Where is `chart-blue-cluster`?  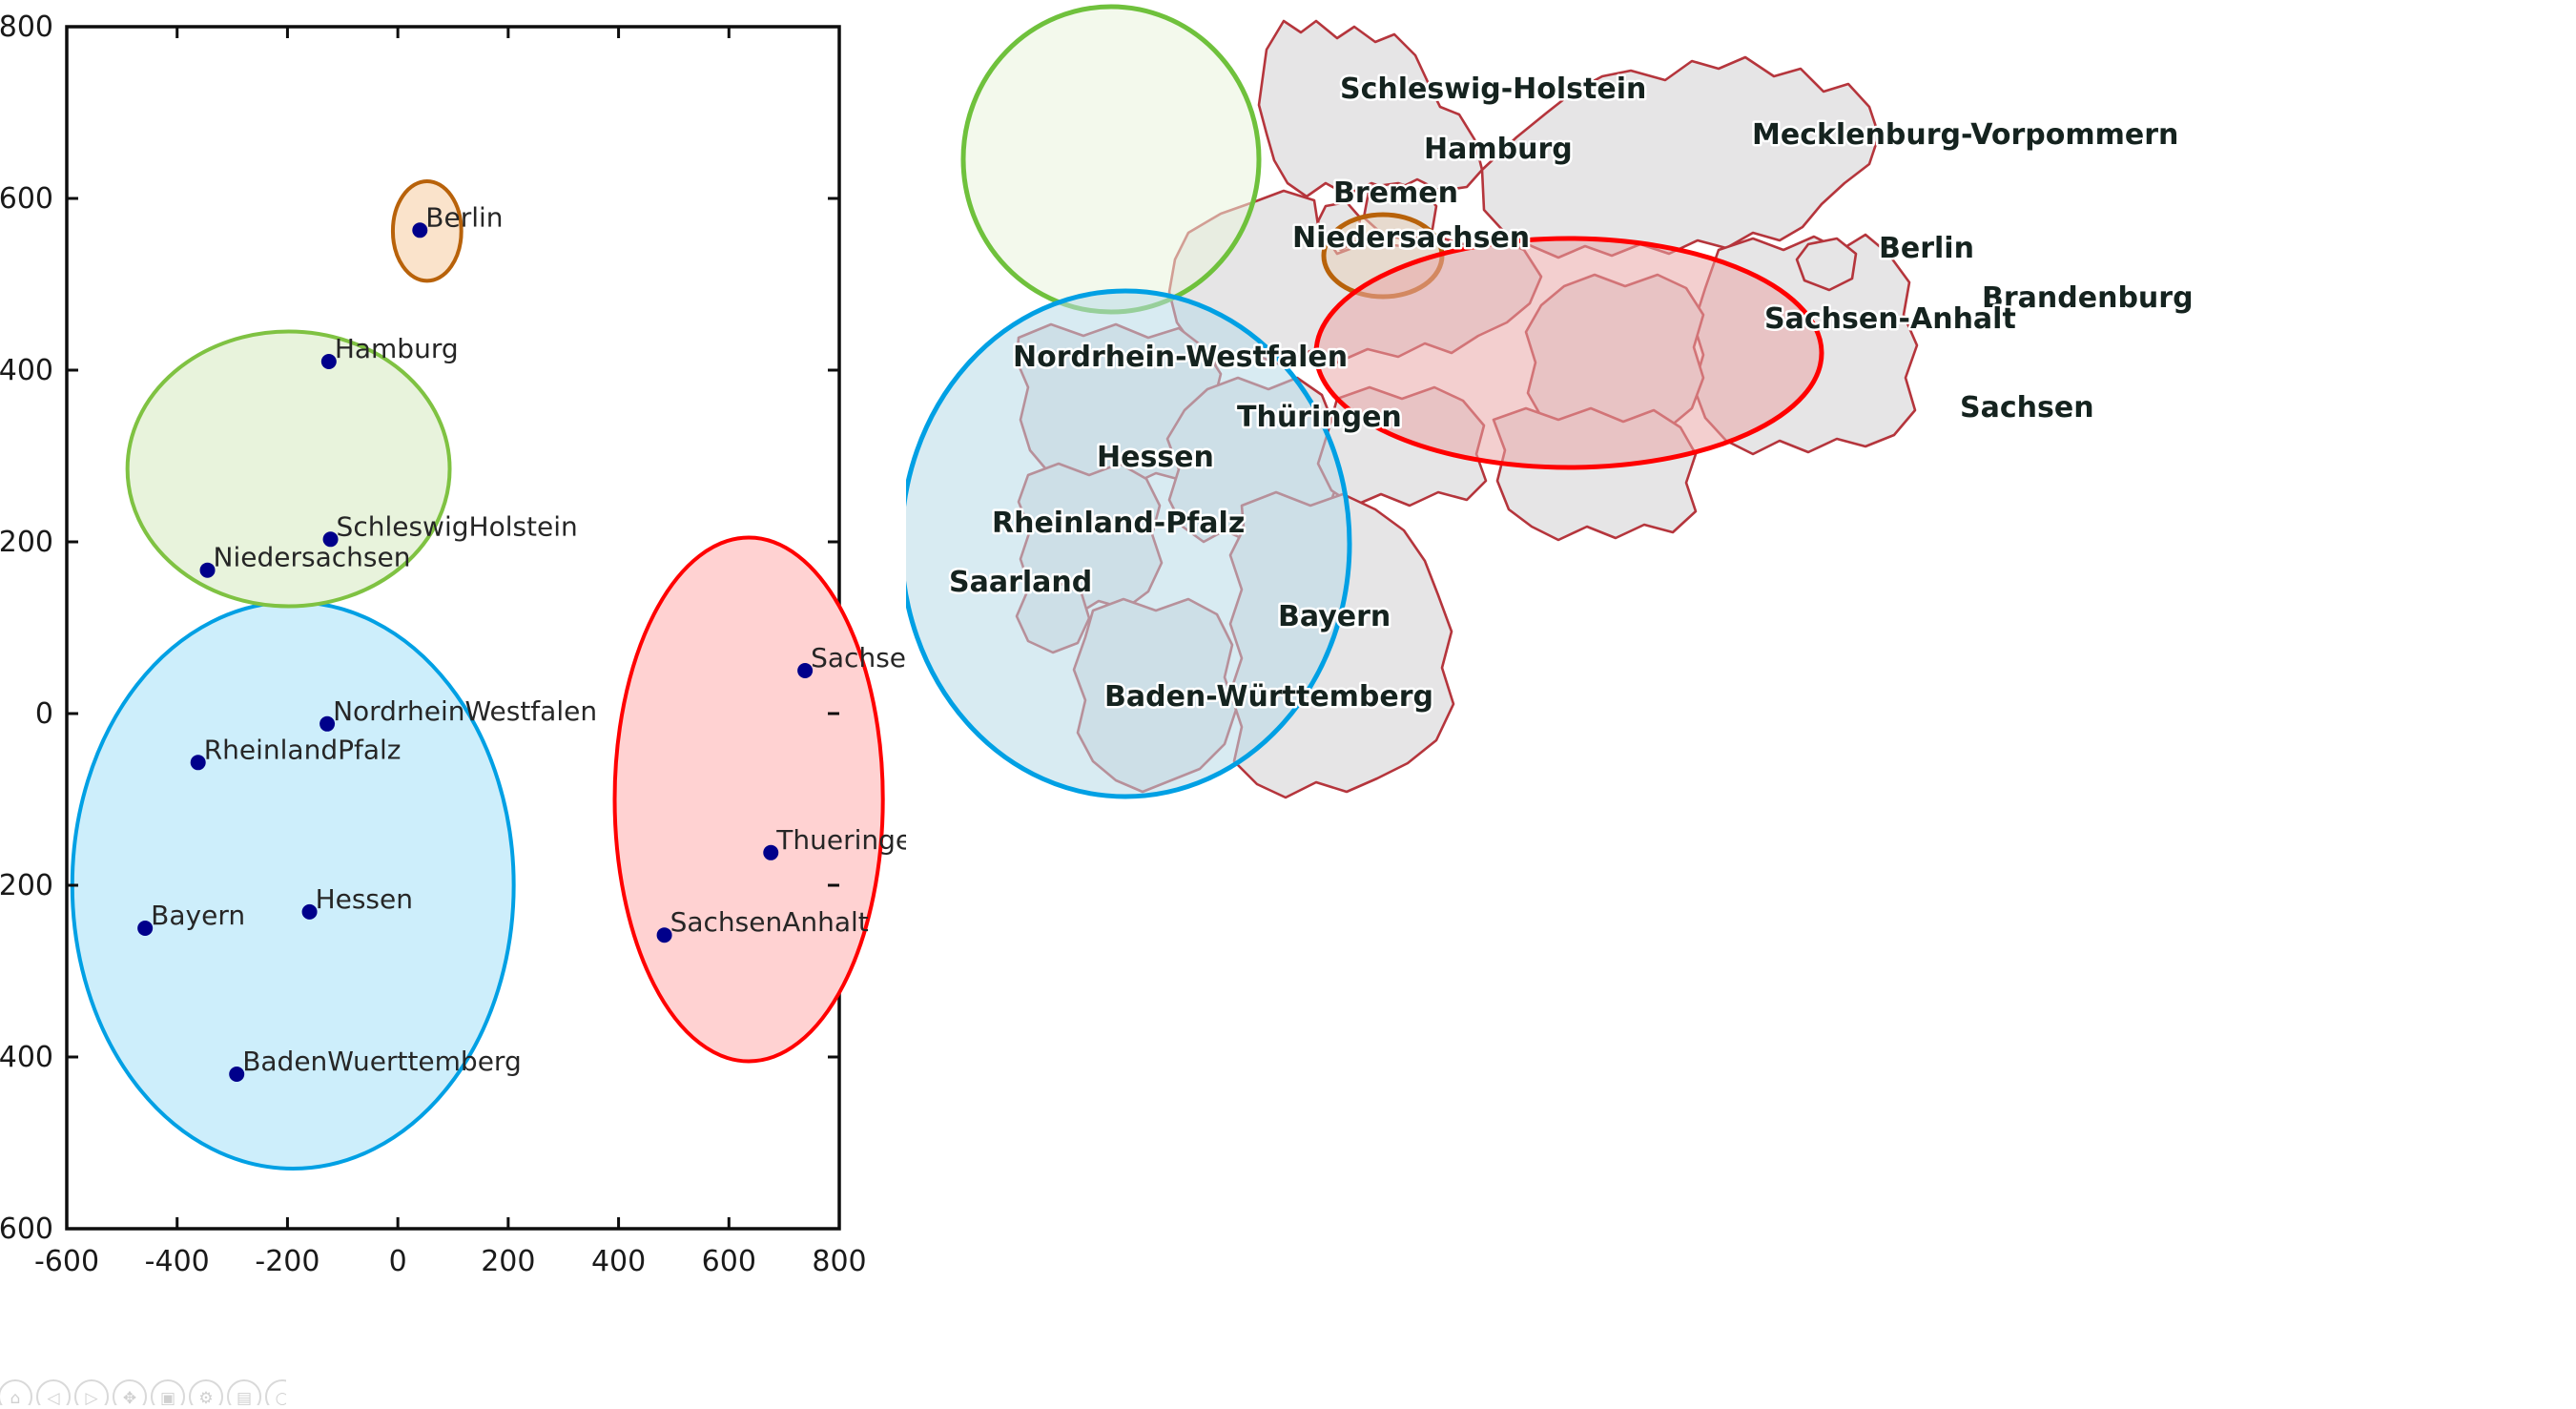
chart-blue-cluster is located at coordinates (293, 885).